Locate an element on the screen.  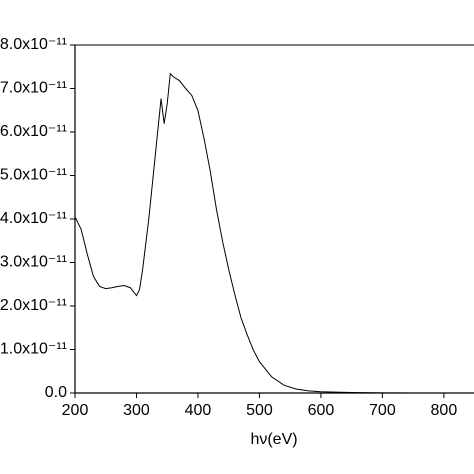
x-tick-label: 400 is located at coordinates (198, 410).